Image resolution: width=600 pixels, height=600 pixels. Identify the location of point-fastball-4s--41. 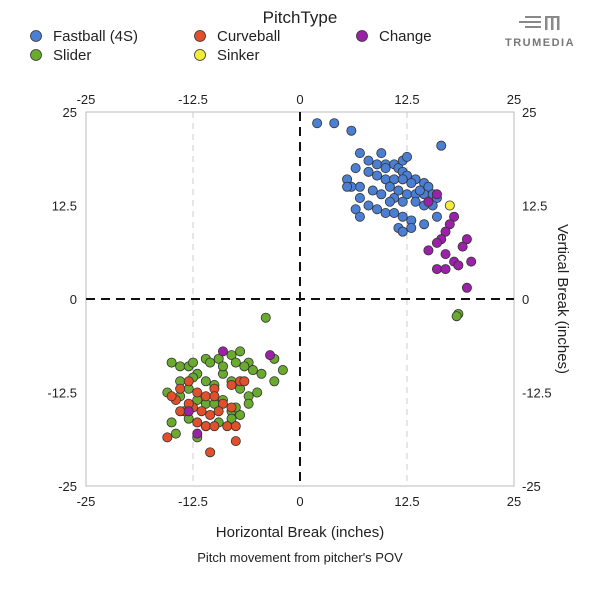
(355, 209).